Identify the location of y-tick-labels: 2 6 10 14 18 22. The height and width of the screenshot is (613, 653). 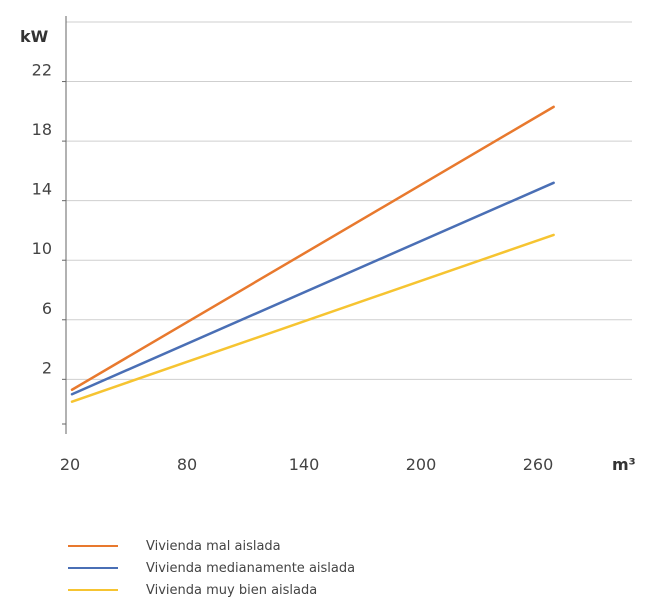
(49, 220).